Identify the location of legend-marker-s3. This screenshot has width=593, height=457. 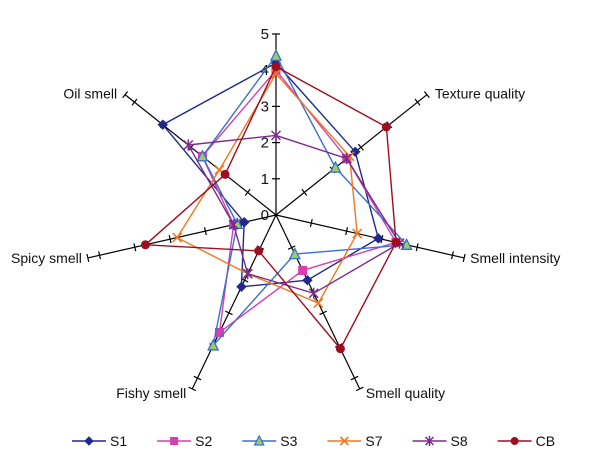
(259, 440).